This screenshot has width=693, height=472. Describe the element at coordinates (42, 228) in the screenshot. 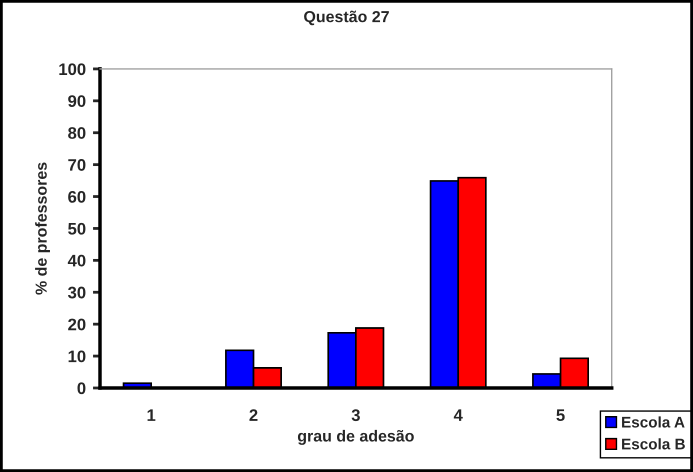

I see `y-axis-title: % de professores` at that location.